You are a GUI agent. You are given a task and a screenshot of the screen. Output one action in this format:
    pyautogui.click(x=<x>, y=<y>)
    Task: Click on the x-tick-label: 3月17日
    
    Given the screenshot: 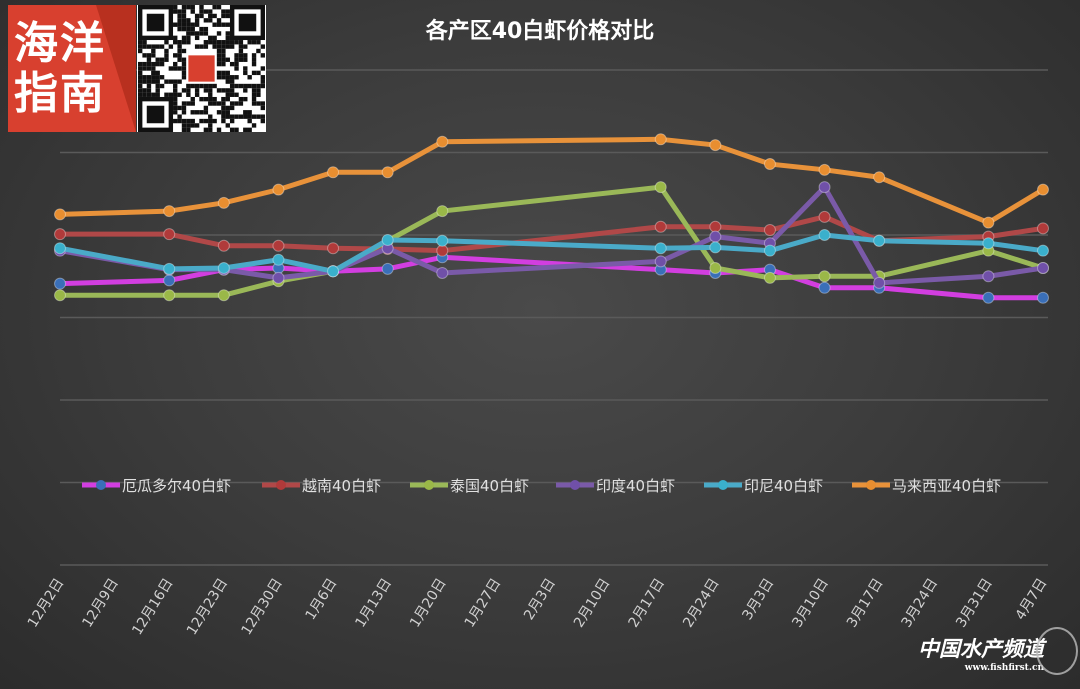 What is the action you would take?
    pyautogui.click(x=865, y=603)
    